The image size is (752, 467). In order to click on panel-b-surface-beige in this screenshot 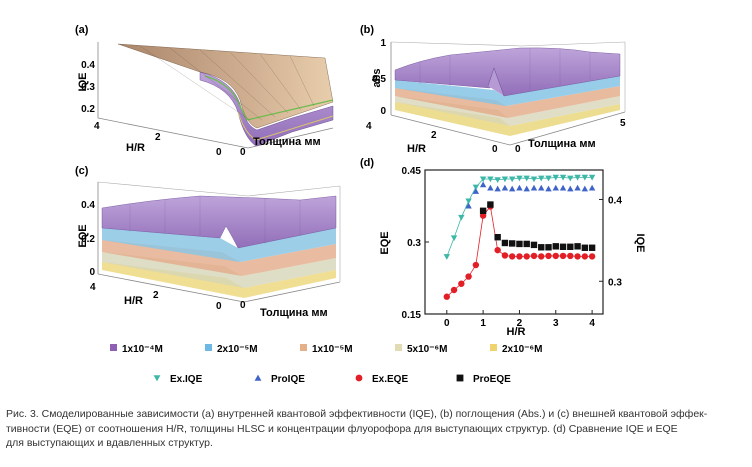, I will do `click(507, 111)`.